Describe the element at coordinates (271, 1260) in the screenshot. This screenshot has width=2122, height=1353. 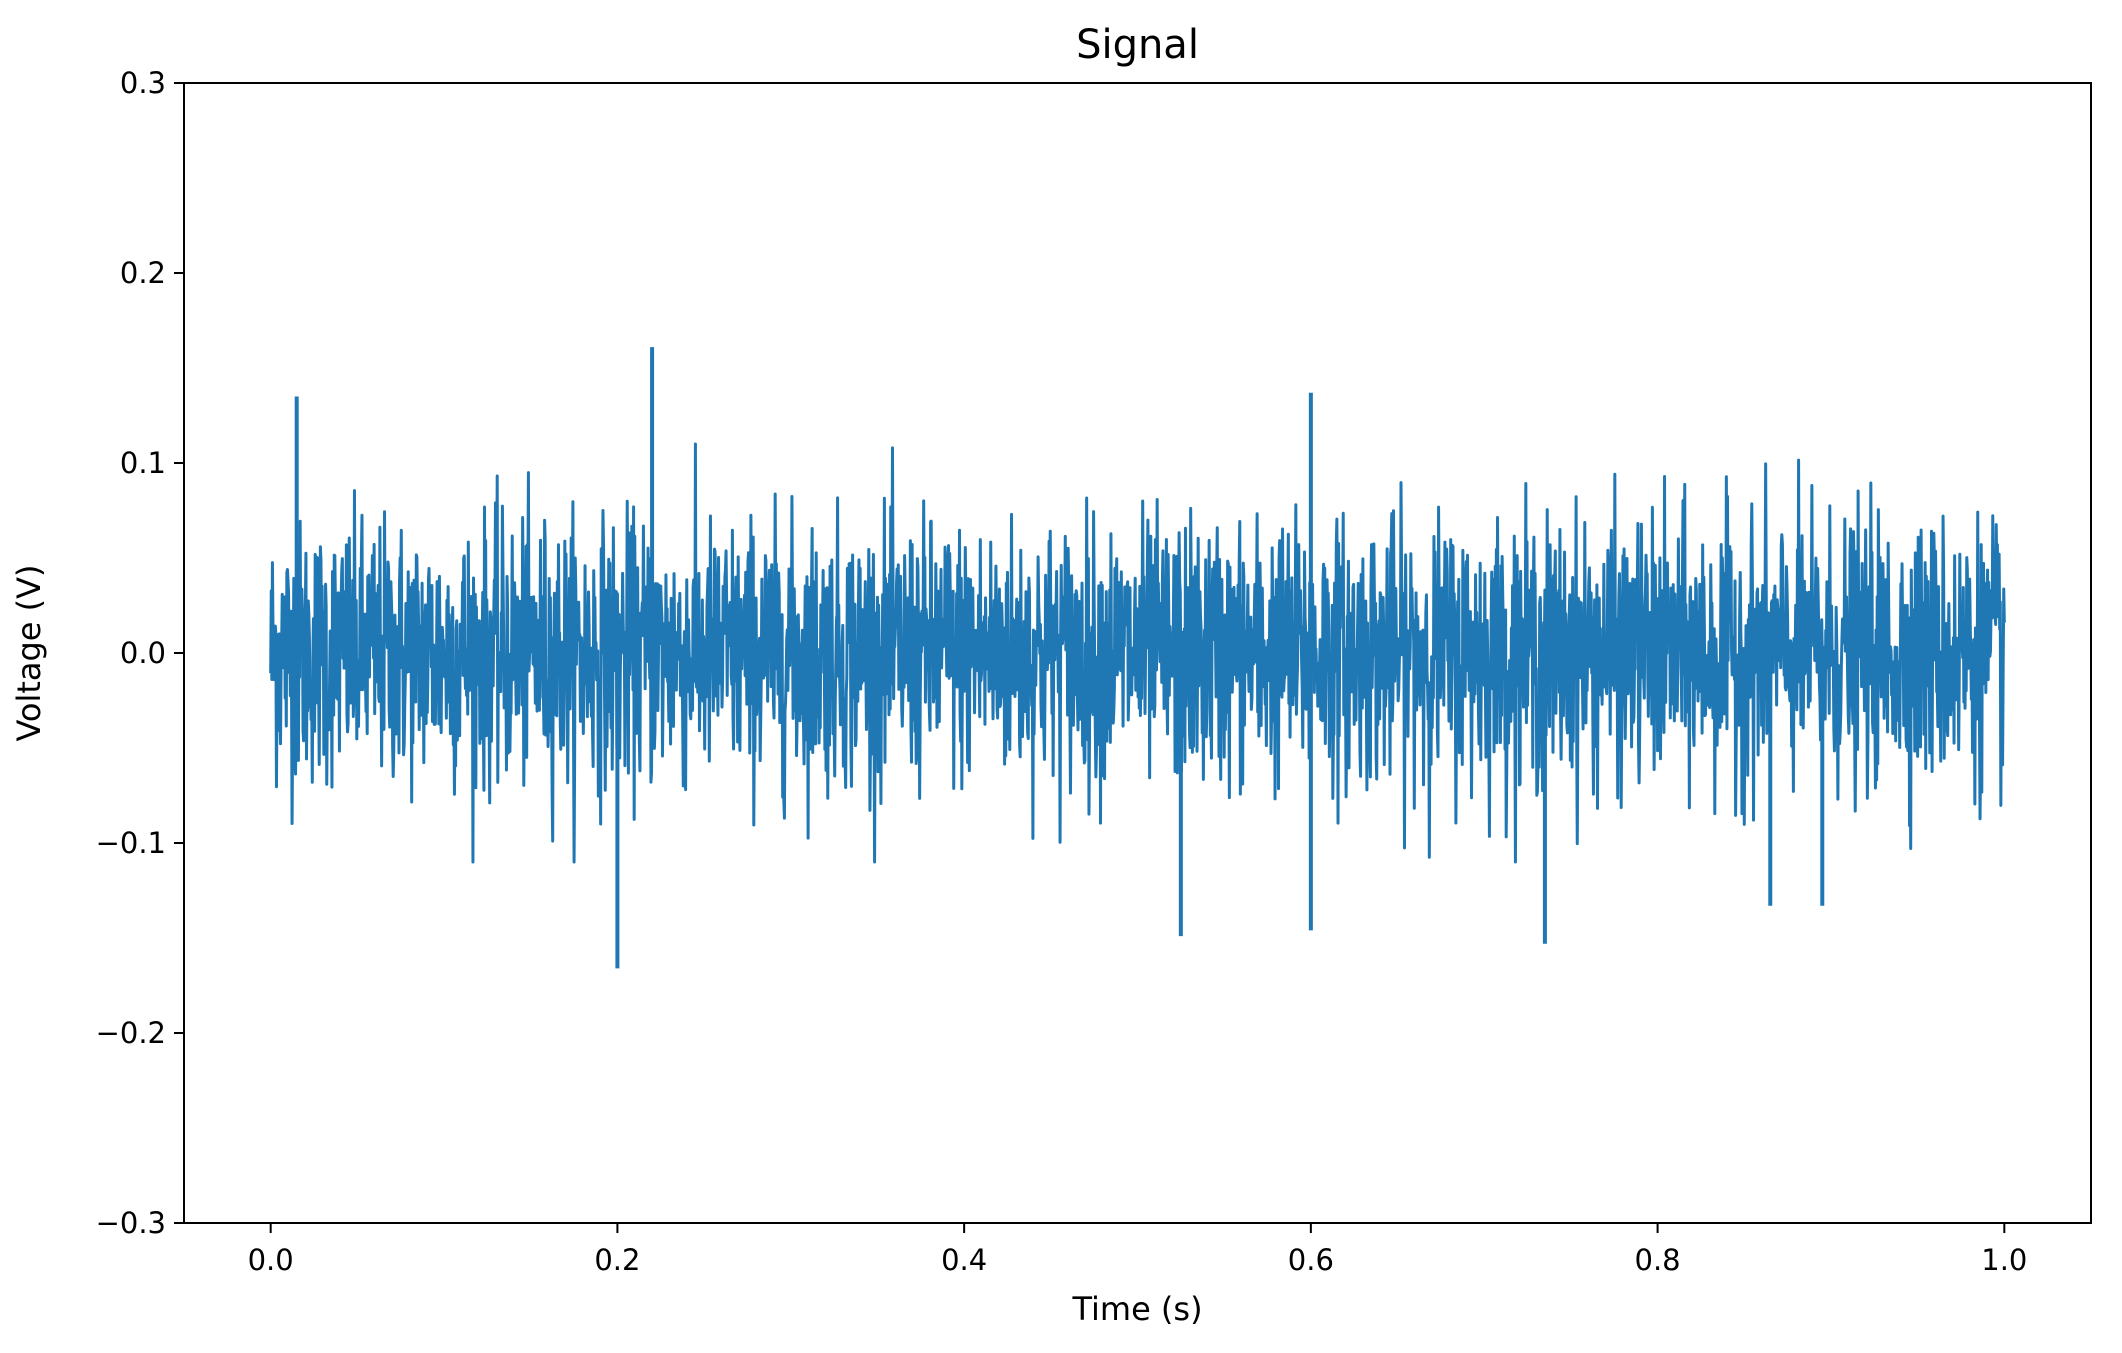
I see `x-tick-label: 0.0` at that location.